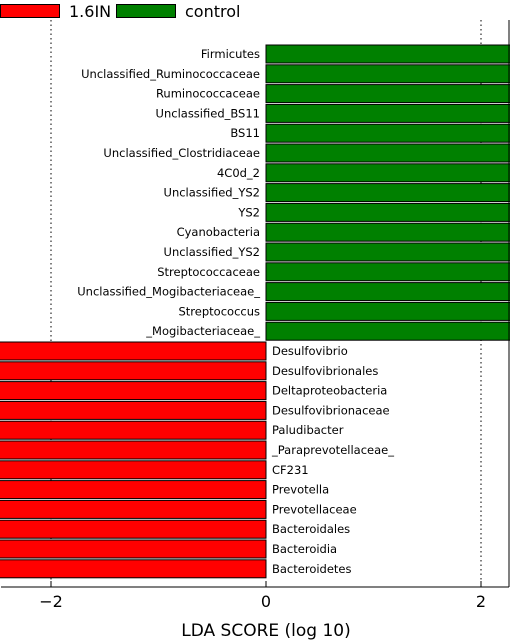  I want to click on x-axis-label: LDA SCORE (log 10), so click(266, 631).